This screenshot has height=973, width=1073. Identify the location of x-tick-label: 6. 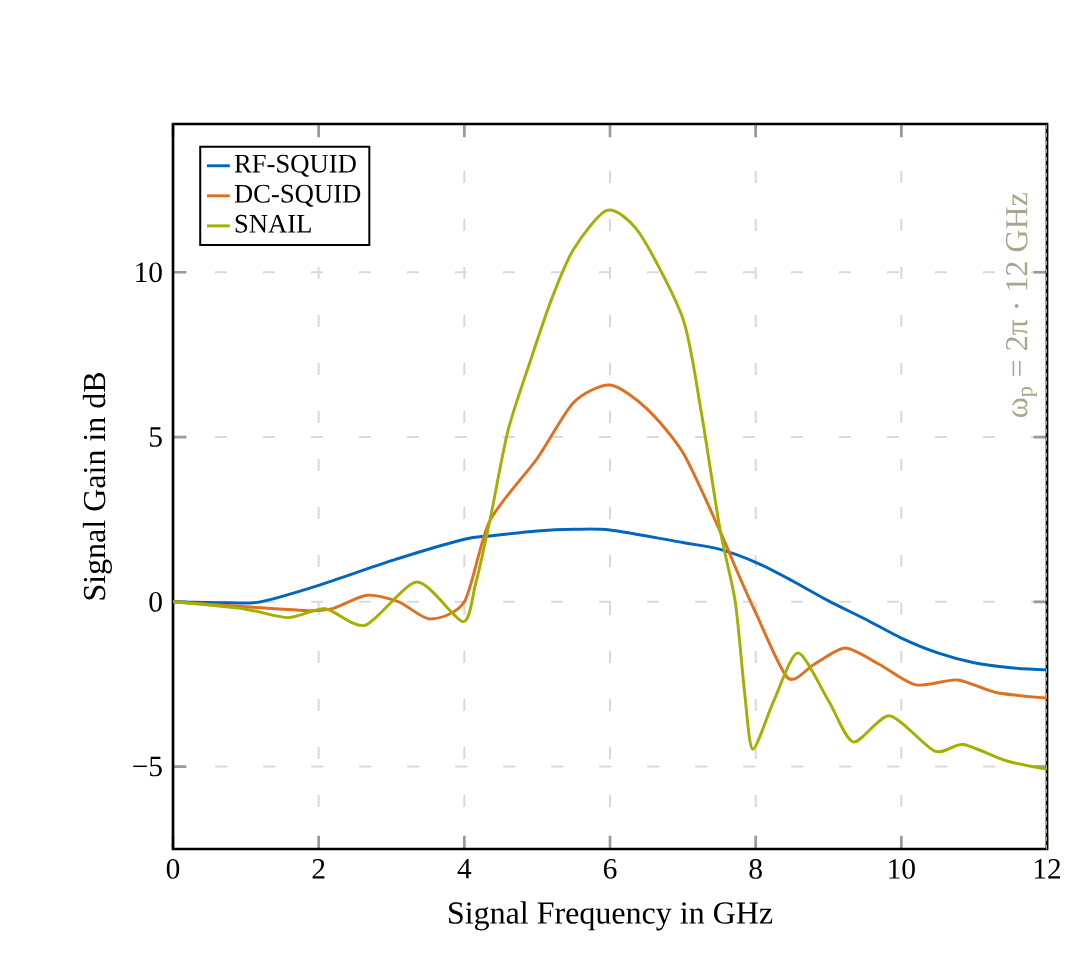
(610, 869).